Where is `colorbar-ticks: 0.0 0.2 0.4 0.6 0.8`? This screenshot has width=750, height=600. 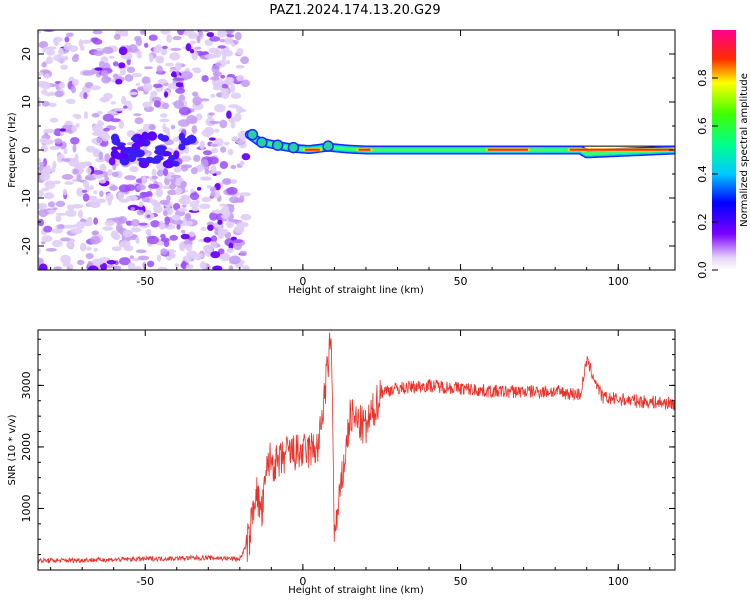 colorbar-ticks: 0.0 0.2 0.4 0.6 0.8 is located at coordinates (707, 174).